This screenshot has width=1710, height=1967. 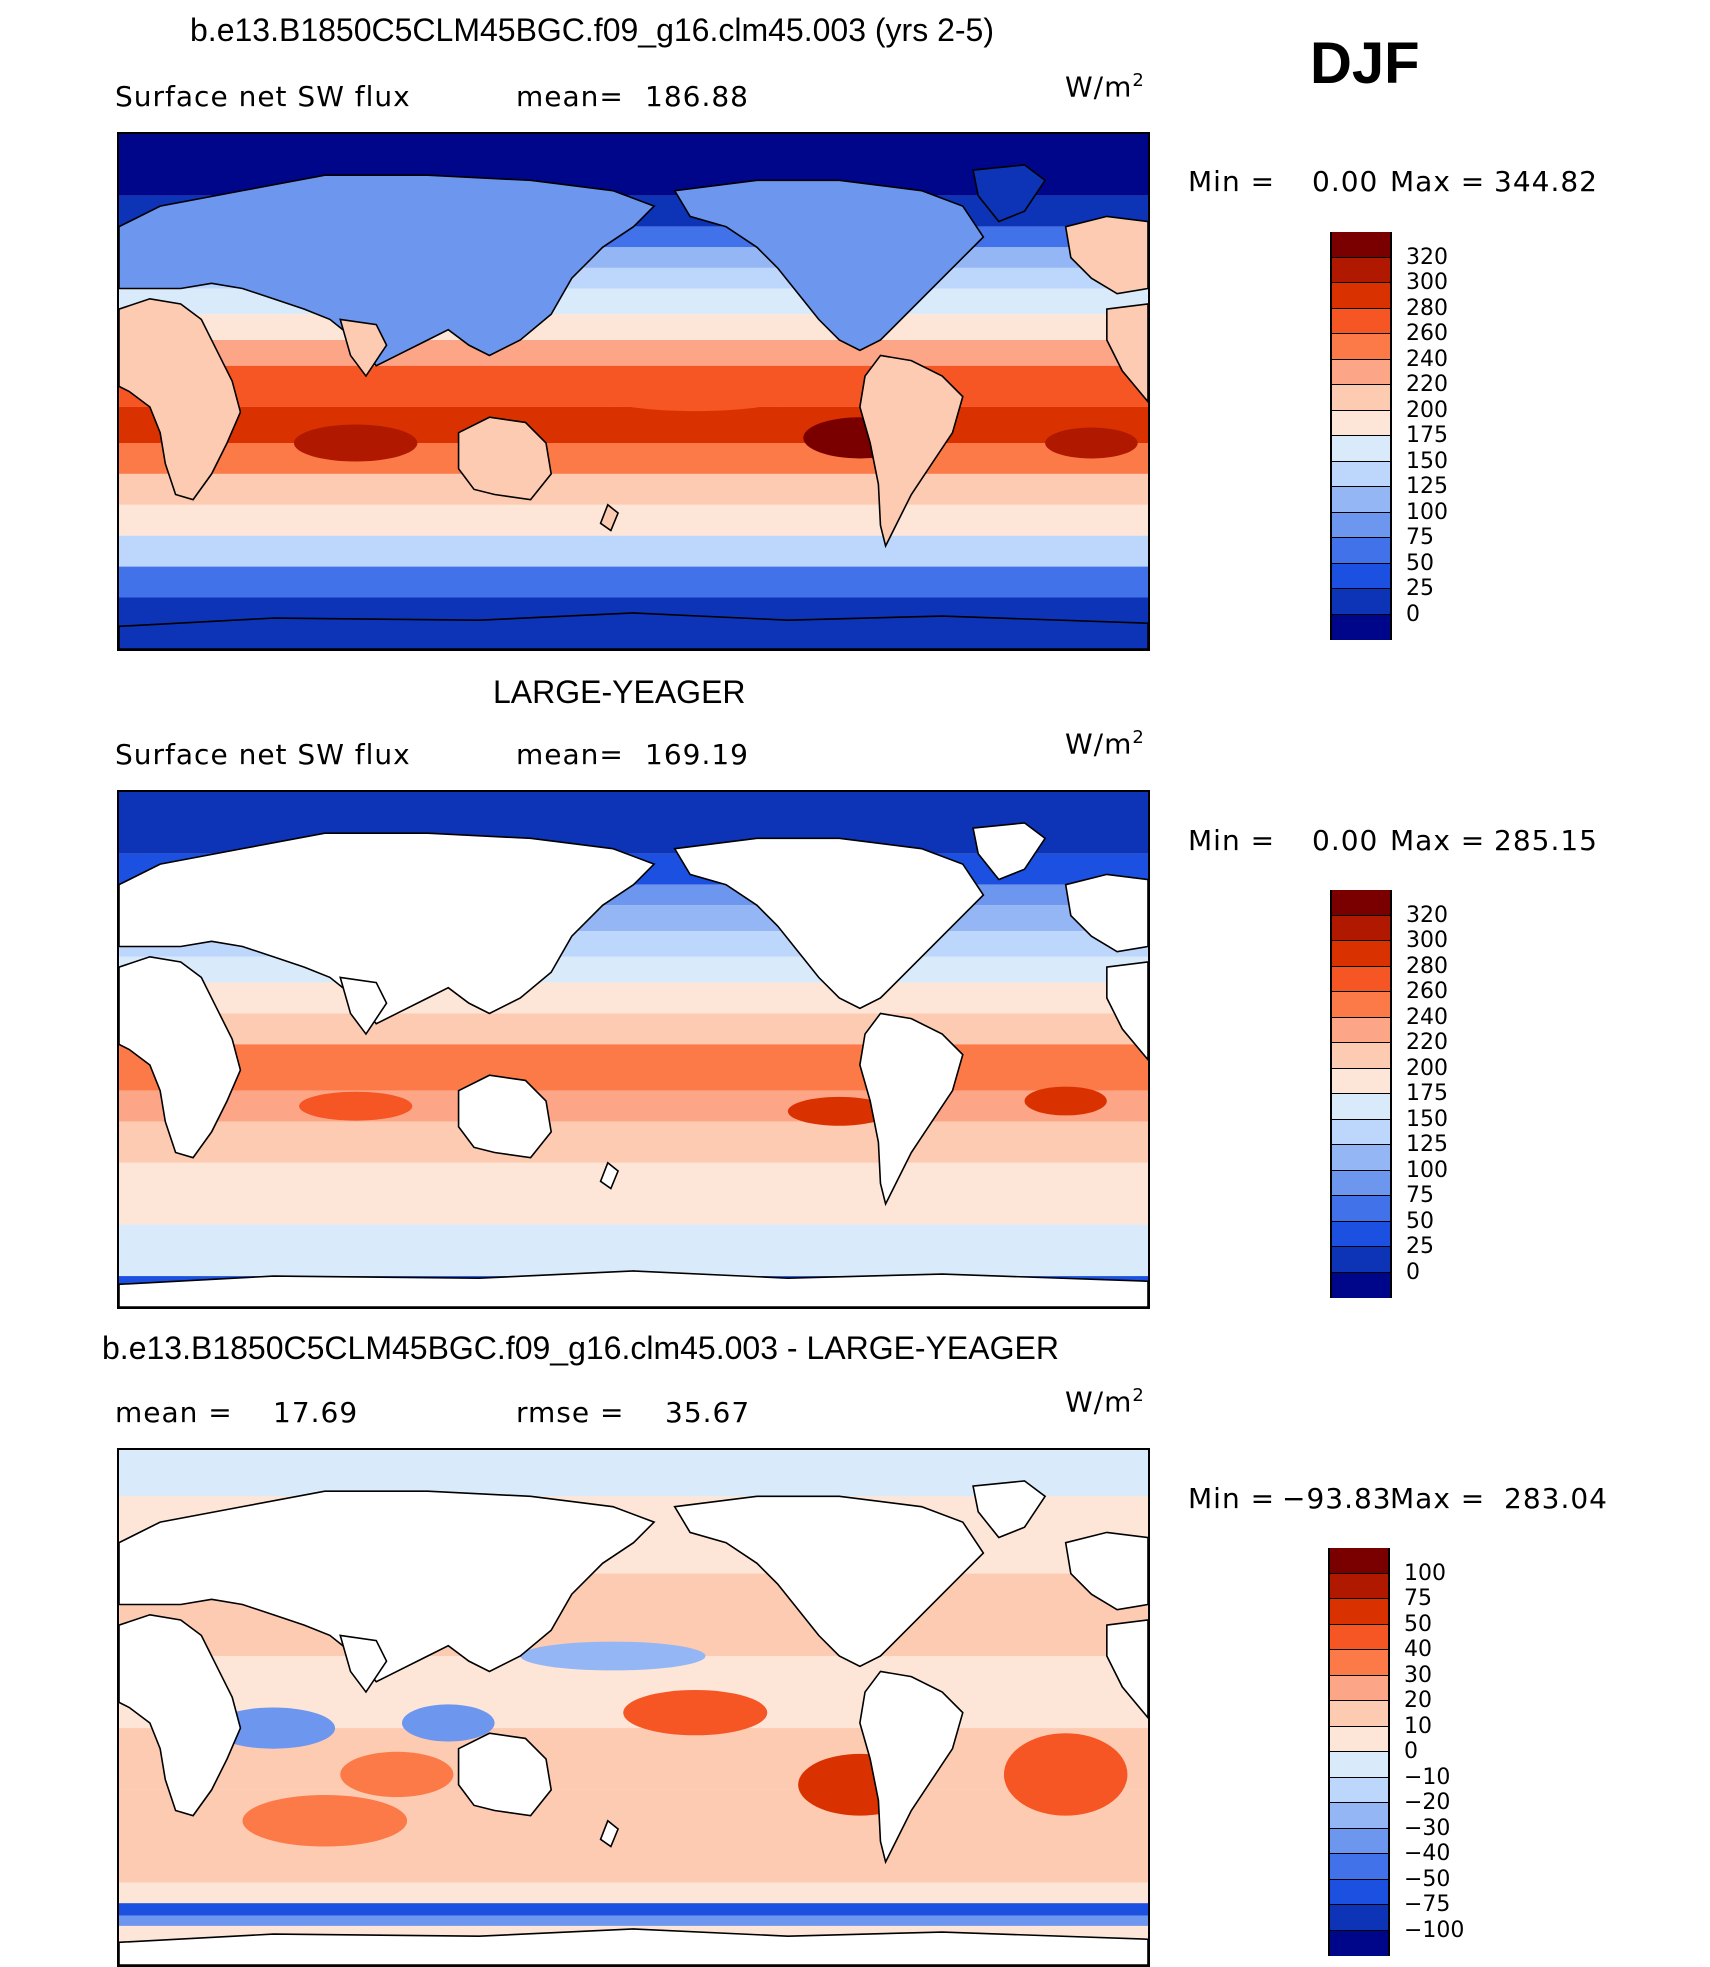 What do you see at coordinates (570, 1412) in the screenshot?
I see `rmse-label: rmse =` at bounding box center [570, 1412].